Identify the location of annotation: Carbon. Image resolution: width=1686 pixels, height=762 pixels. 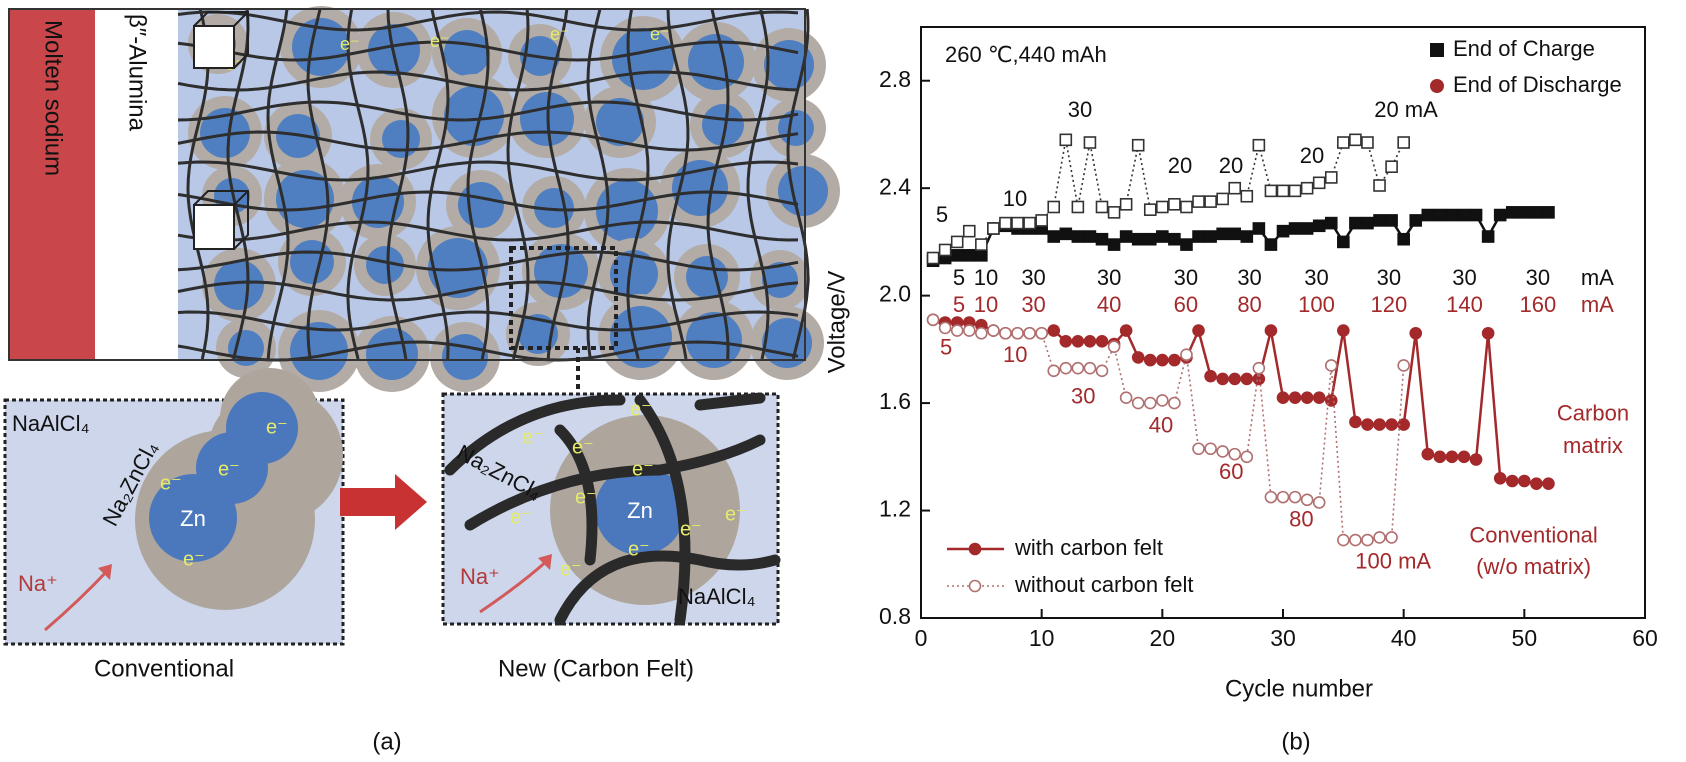
(1593, 413).